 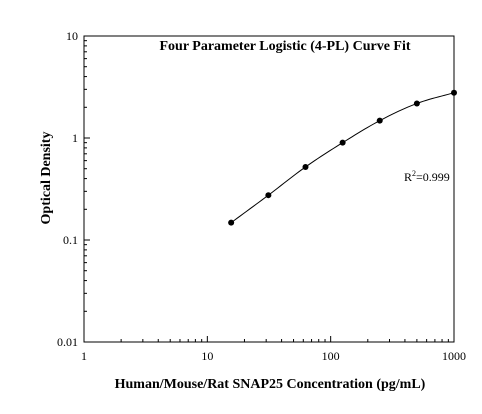 What do you see at coordinates (84, 356) in the screenshot?
I see `x-tick-label: 1` at bounding box center [84, 356].